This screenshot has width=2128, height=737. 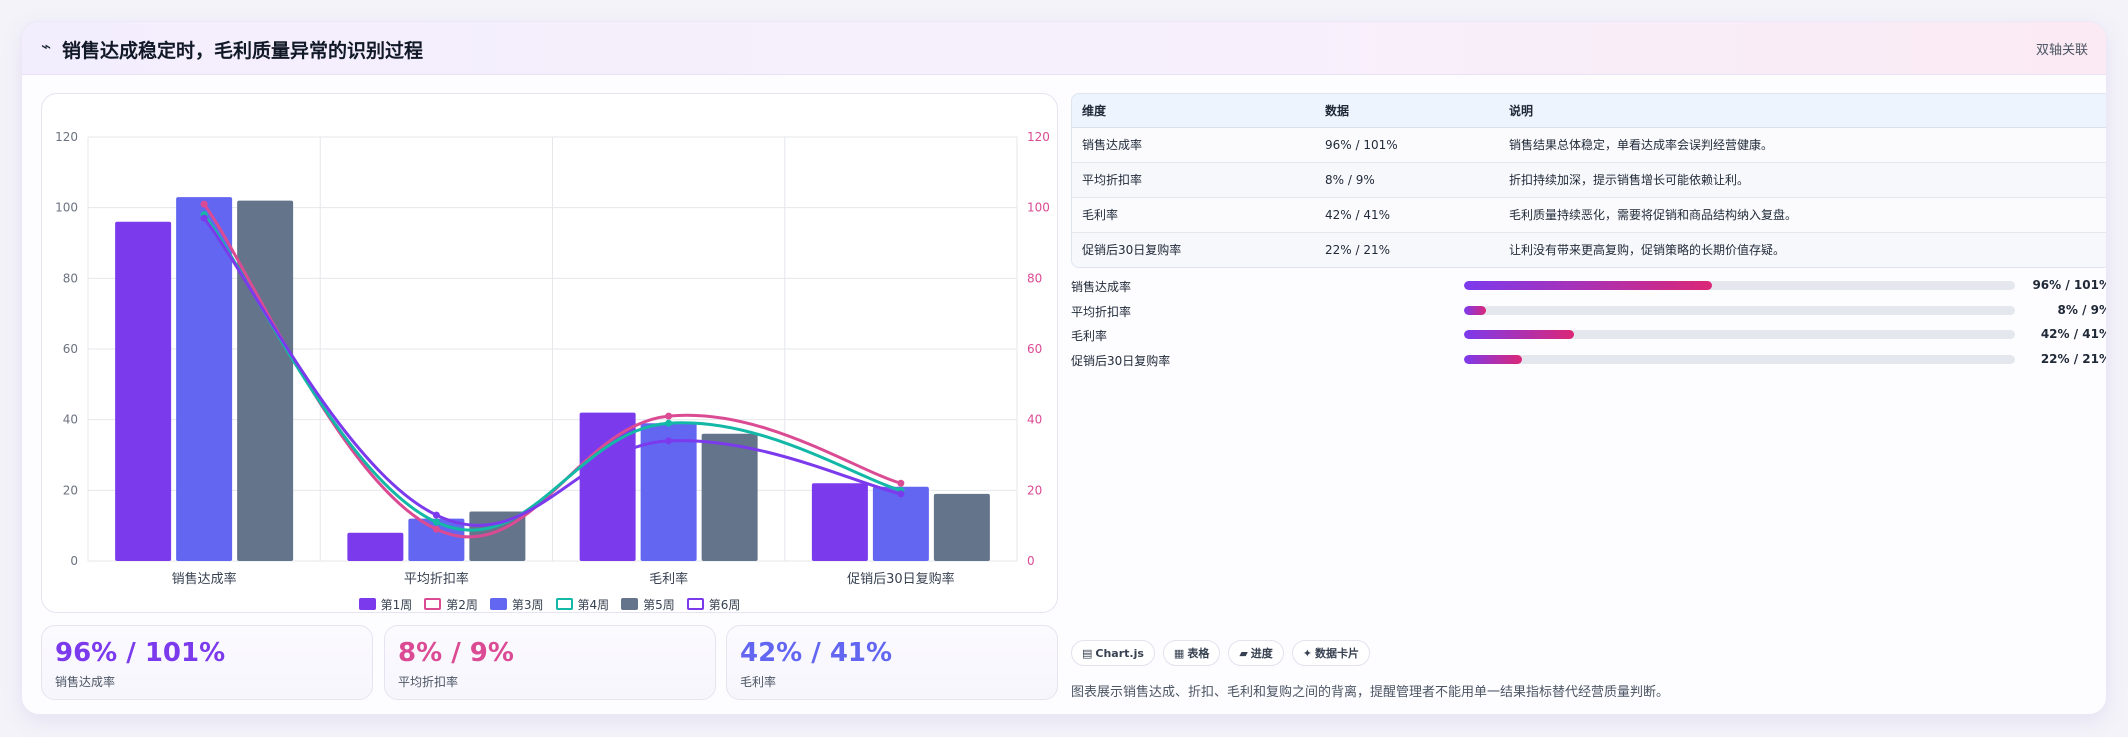 I want to click on table-cell: 折扣持续加深，提示销售增长可能依赖让利。, so click(x=1802, y=180).